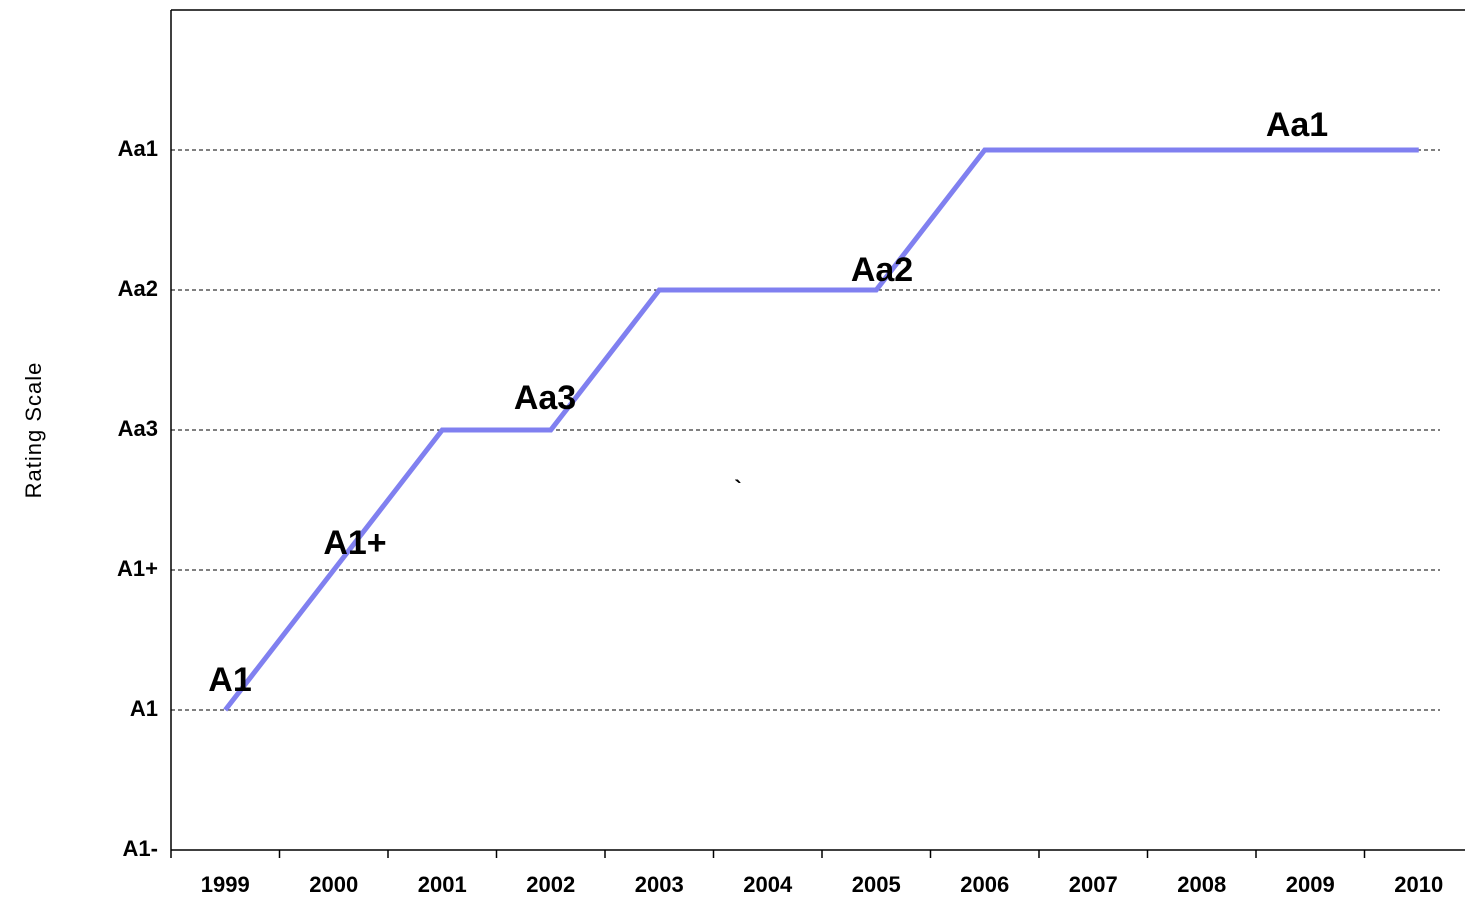 The height and width of the screenshot is (910, 1465). What do you see at coordinates (138, 148) in the screenshot?
I see `y-tick-label: Aa1` at bounding box center [138, 148].